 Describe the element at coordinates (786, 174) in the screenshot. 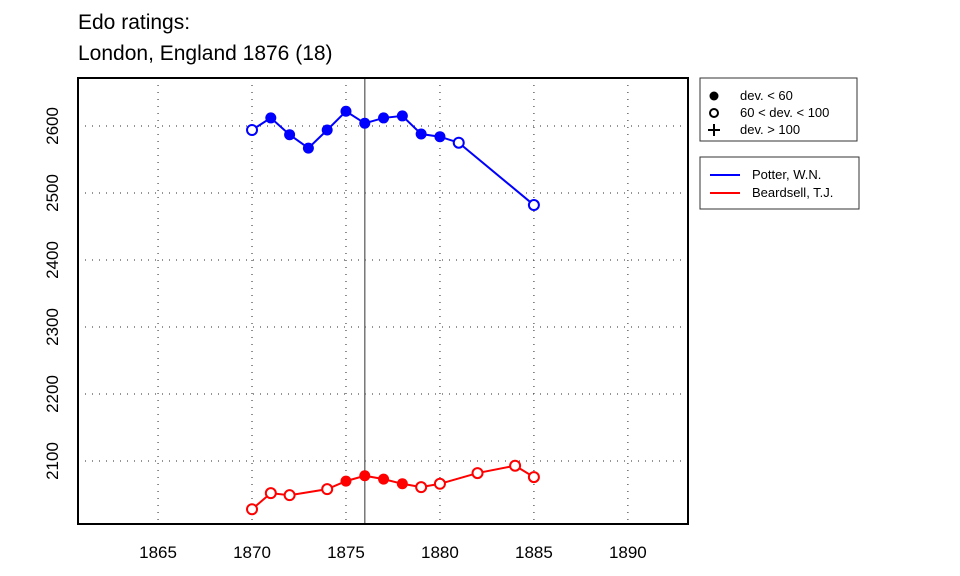

I see `series-legend-label: Potter, W.N.` at that location.